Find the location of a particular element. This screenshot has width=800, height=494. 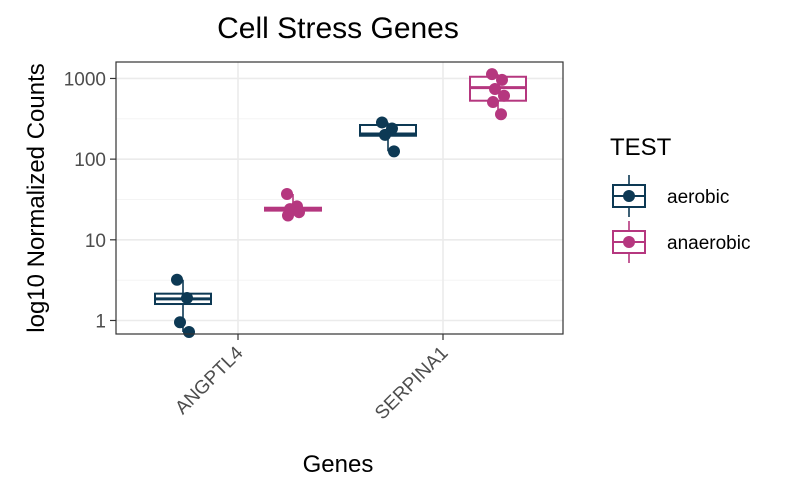

box-anaerobic-SERPINA1 is located at coordinates (498, 94).